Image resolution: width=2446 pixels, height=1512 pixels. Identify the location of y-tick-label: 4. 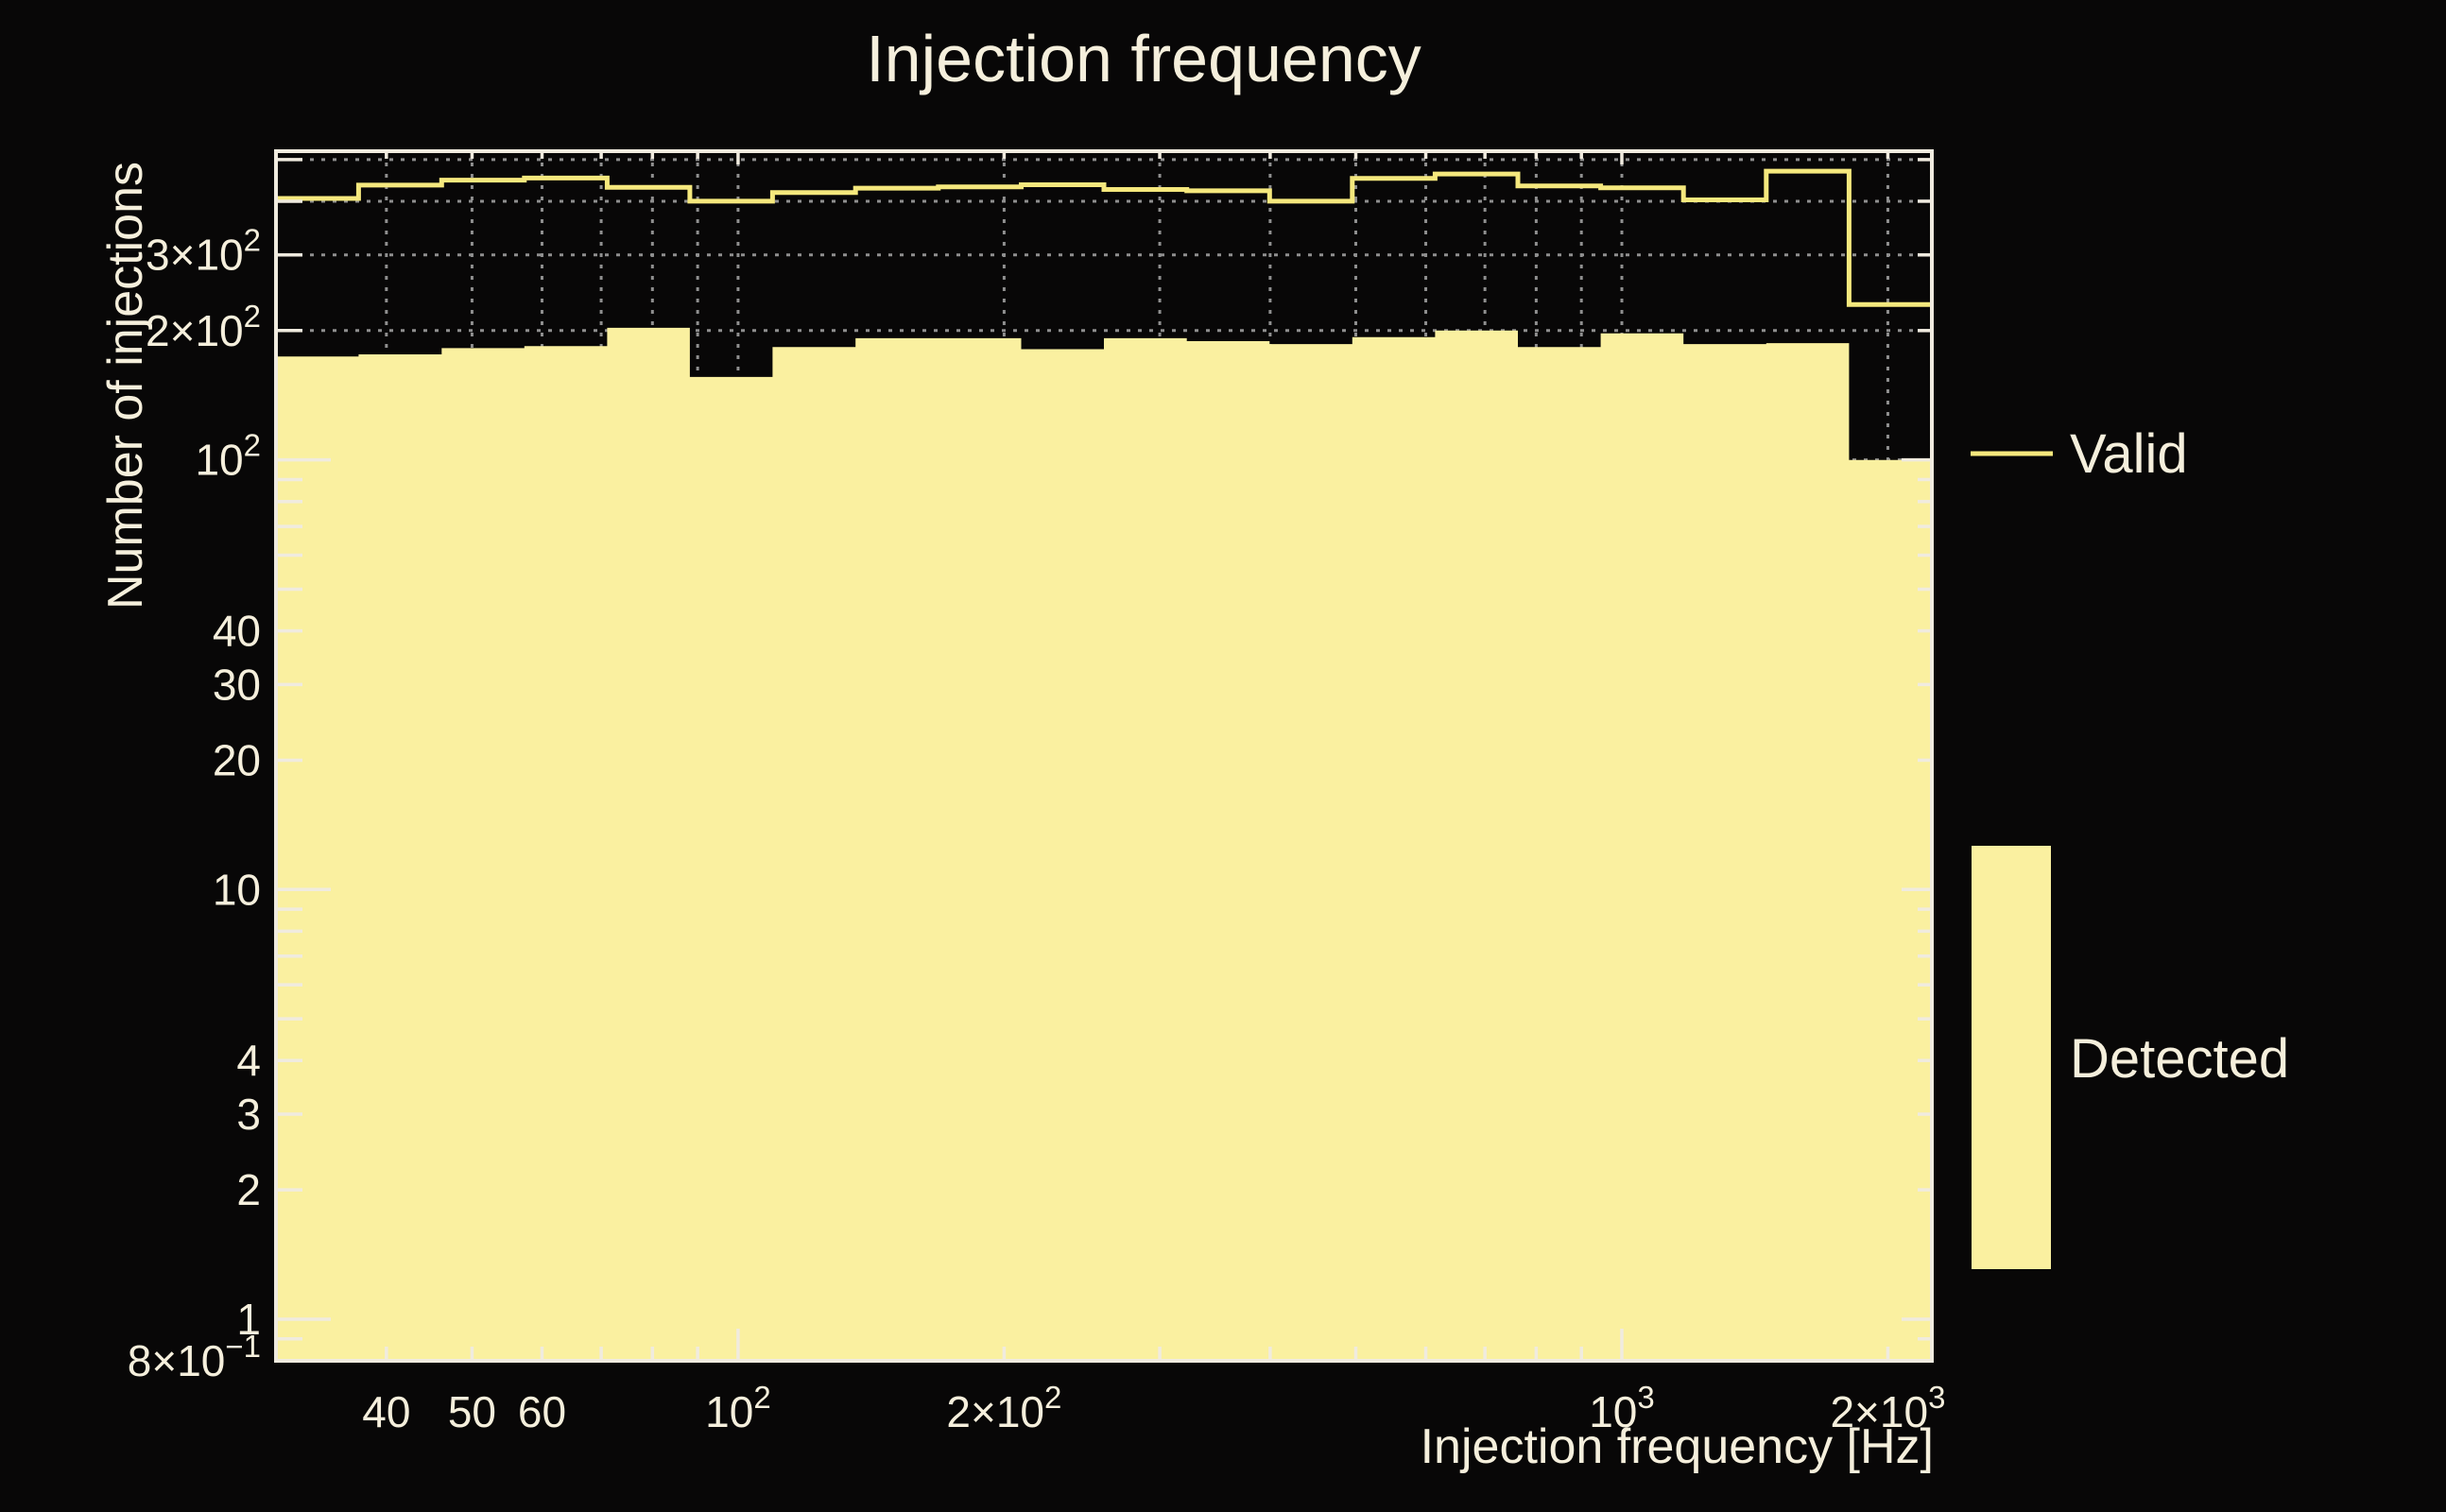
(249, 1060).